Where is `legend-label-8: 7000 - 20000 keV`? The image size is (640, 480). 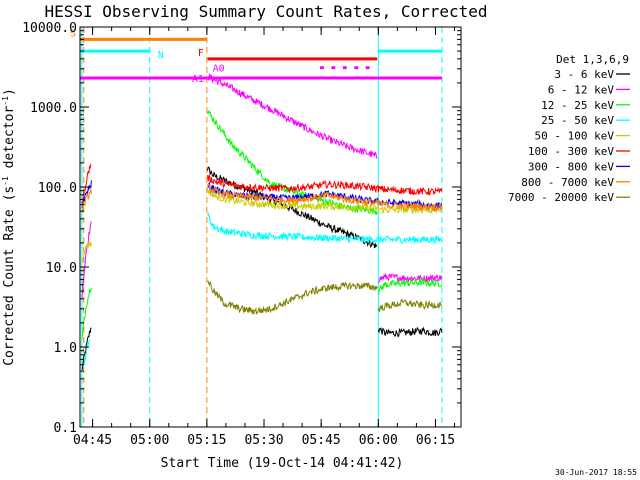 legend-label-8: 7000 - 20000 keV is located at coordinates (561, 197).